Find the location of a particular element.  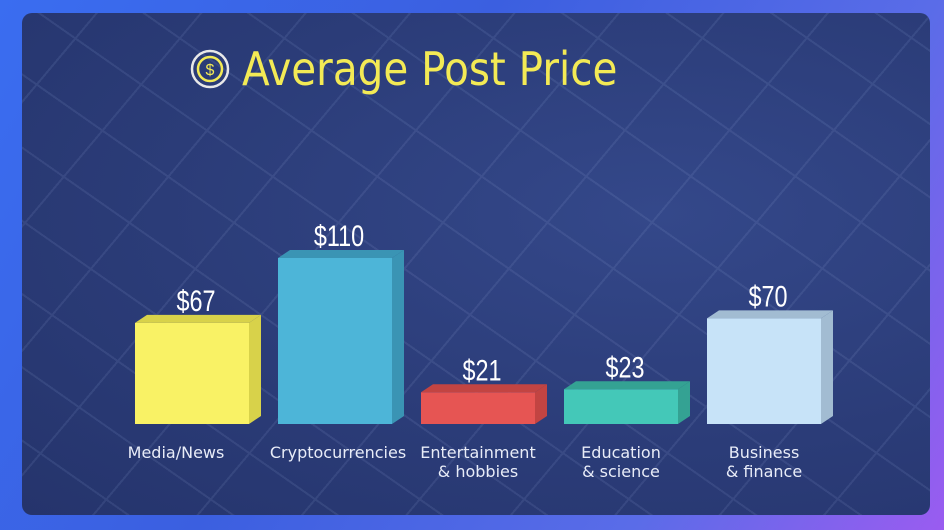

category-label: Media/News is located at coordinates (176, 452).